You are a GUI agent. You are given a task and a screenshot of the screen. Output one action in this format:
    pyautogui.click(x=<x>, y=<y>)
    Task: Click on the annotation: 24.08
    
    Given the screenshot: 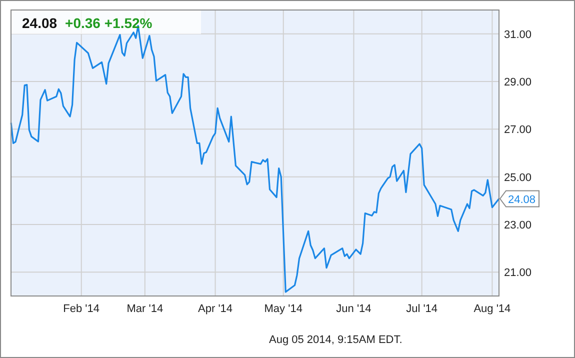 What is the action you would take?
    pyautogui.click(x=522, y=200)
    